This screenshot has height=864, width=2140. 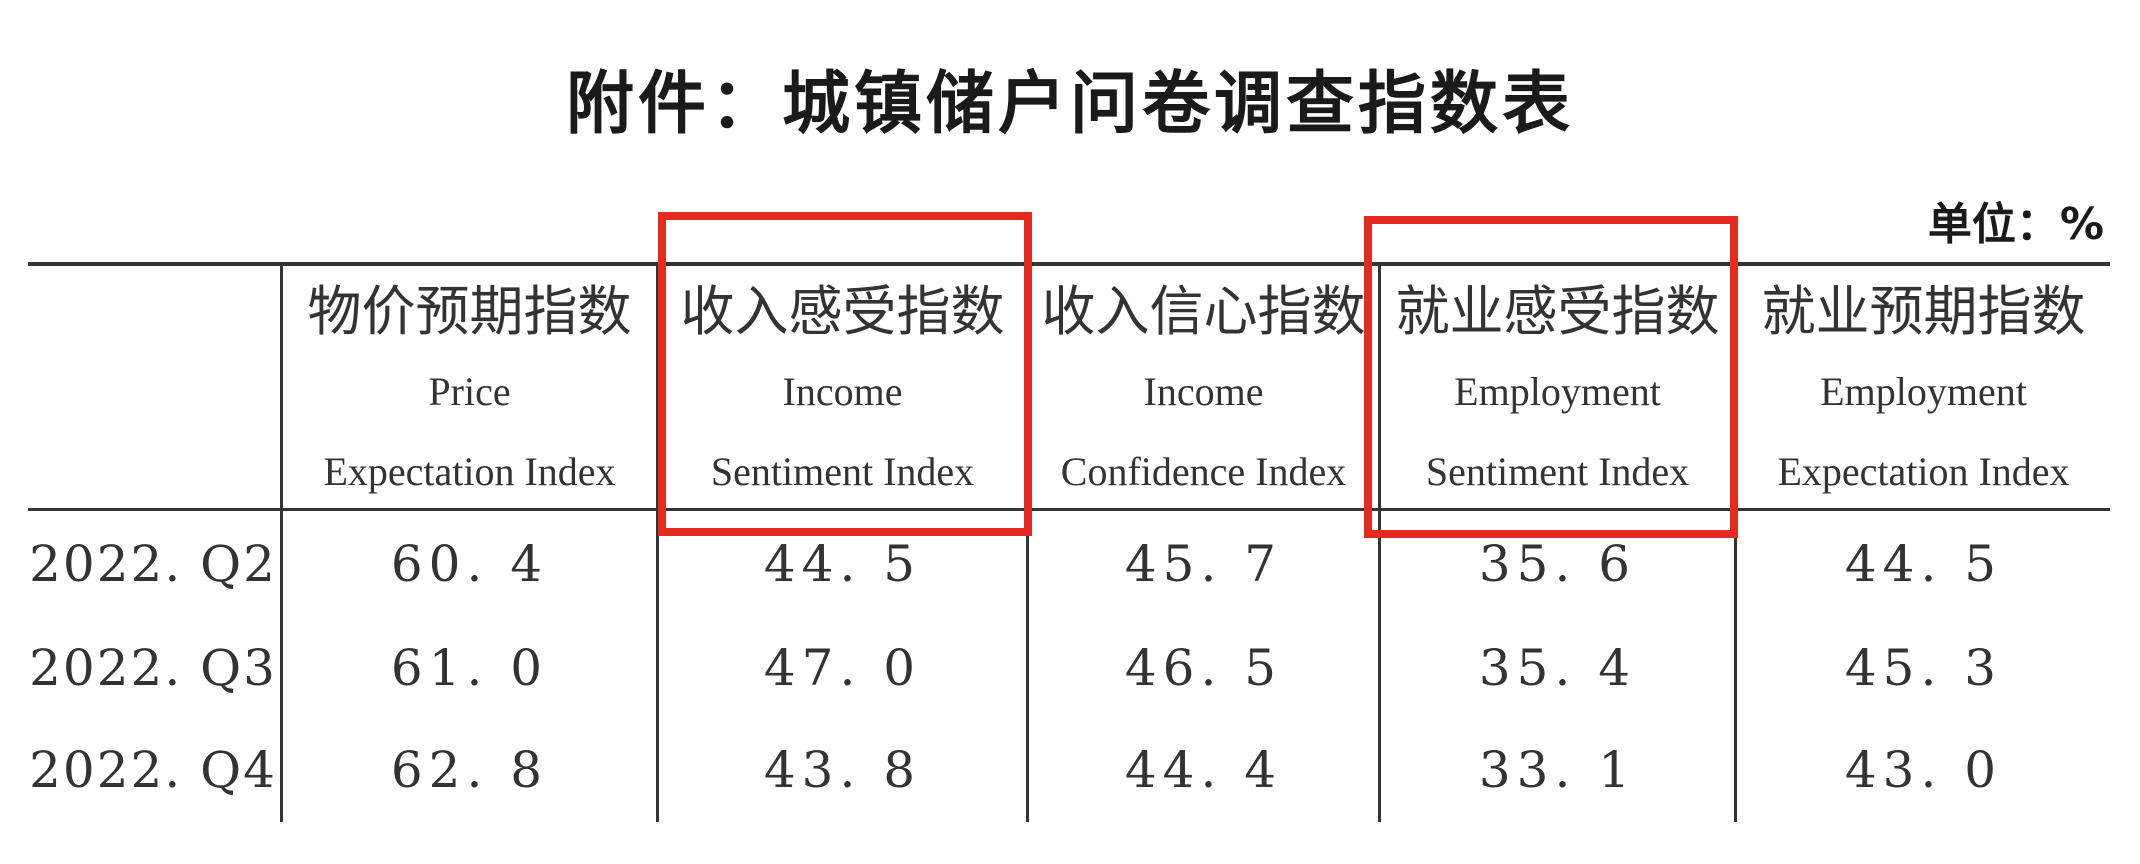 What do you see at coordinates (1923, 668) in the screenshot?
I see `table-cell: 45. 3` at bounding box center [1923, 668].